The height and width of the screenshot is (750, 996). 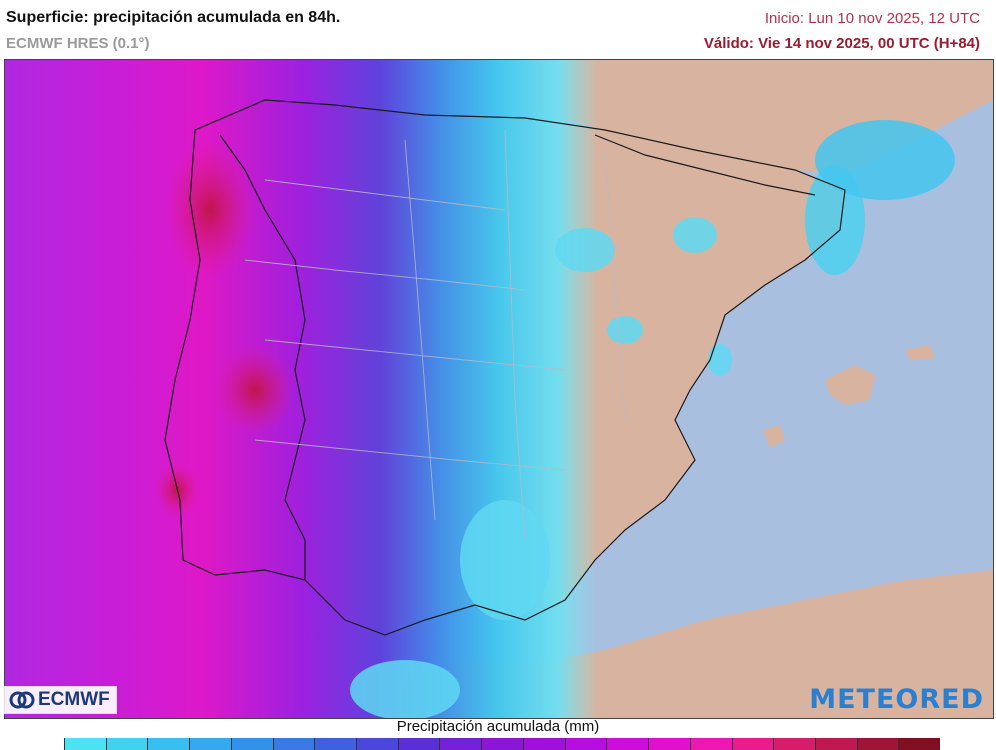 What do you see at coordinates (885, 160) in the screenshot?
I see `precip-patch-gulf` at bounding box center [885, 160].